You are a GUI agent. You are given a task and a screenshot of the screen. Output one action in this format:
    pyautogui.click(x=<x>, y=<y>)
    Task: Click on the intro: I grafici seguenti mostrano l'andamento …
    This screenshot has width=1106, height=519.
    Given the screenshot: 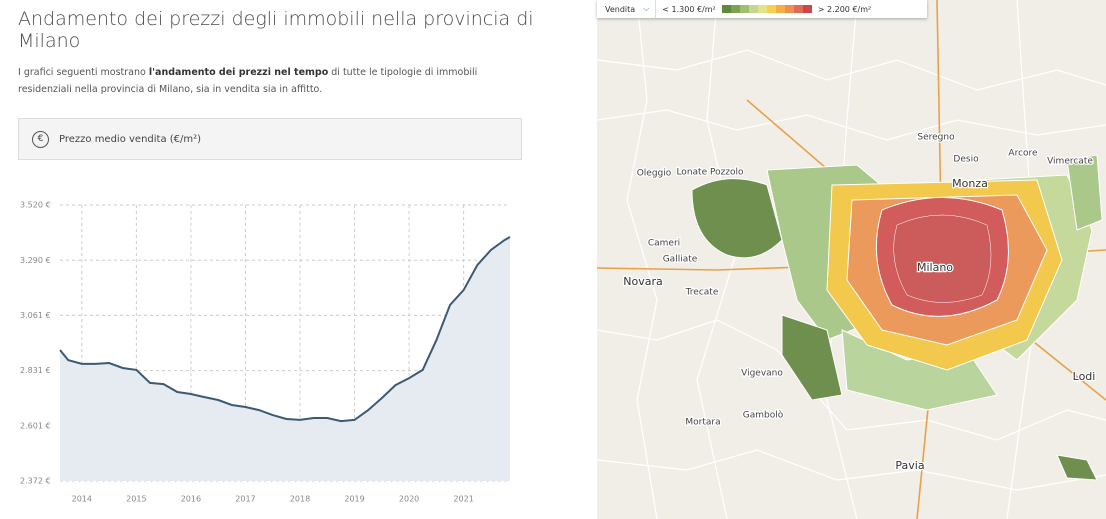 What is the action you would take?
    pyautogui.click(x=258, y=81)
    